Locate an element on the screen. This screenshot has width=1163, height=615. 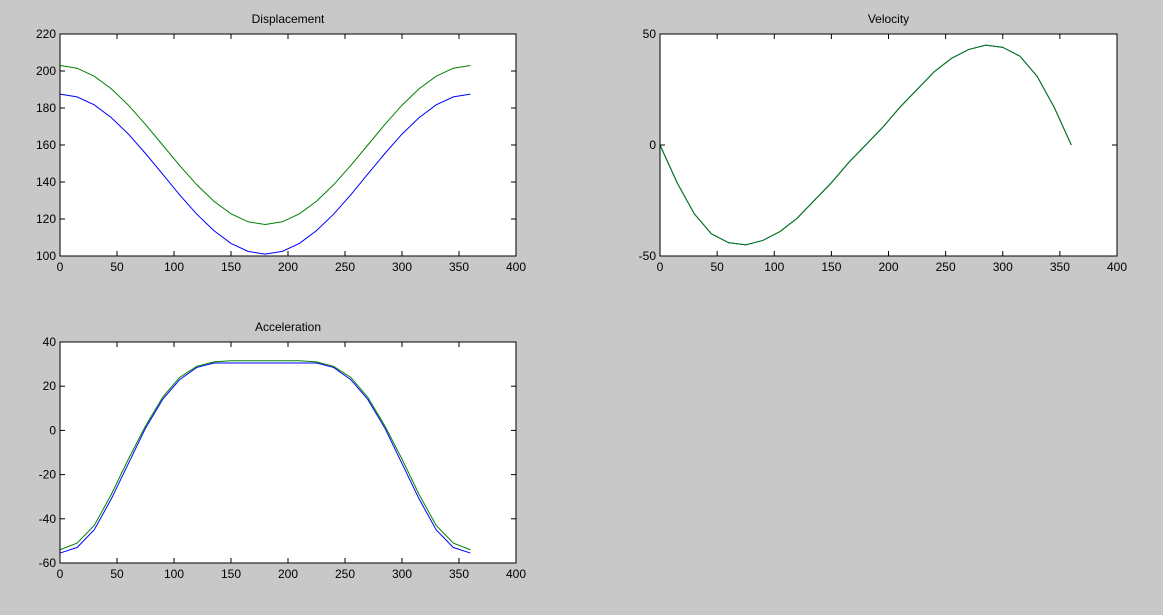
y-tick-label: 40 is located at coordinates (50, 342).